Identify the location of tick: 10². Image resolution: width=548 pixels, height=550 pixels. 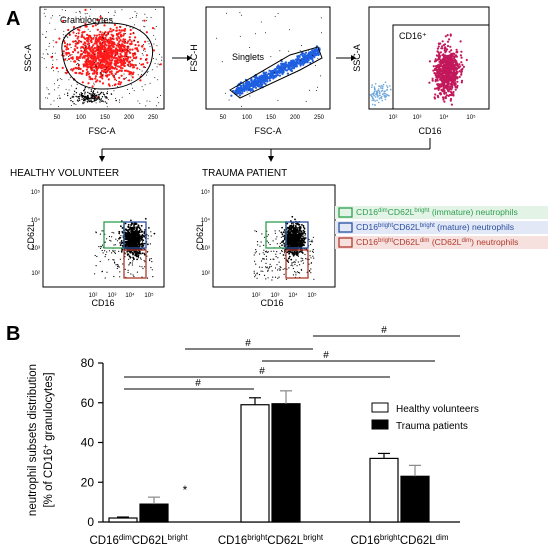
(205, 274).